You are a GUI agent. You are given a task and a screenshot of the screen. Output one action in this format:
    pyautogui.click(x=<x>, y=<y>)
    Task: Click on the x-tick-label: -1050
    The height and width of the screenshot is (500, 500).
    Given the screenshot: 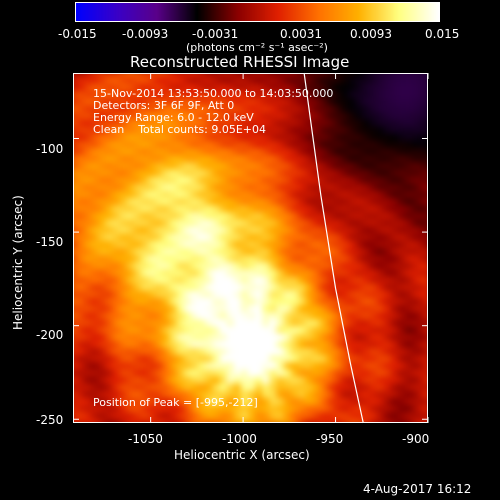 What is the action you would take?
    pyautogui.click(x=145, y=439)
    